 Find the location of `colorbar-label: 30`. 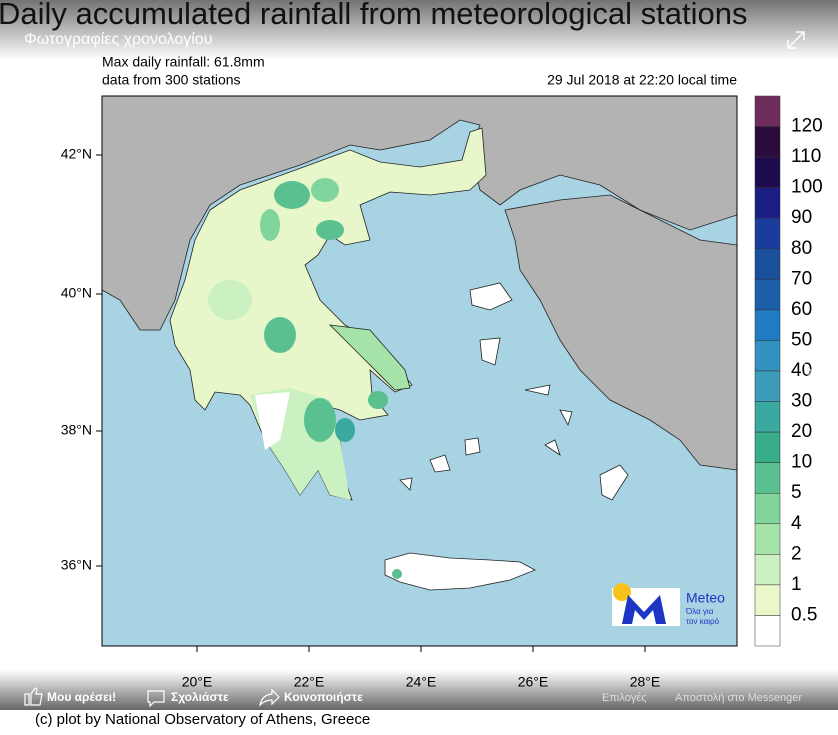

colorbar-label: 30 is located at coordinates (801, 401).